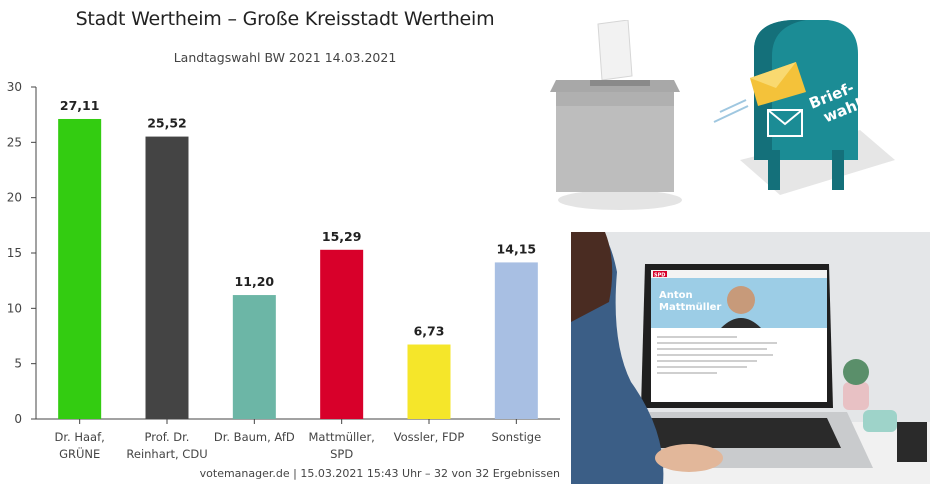 This screenshot has width=930, height=484. Describe the element at coordinates (429, 331) in the screenshot. I see `bar-value-label: 6,73` at that location.